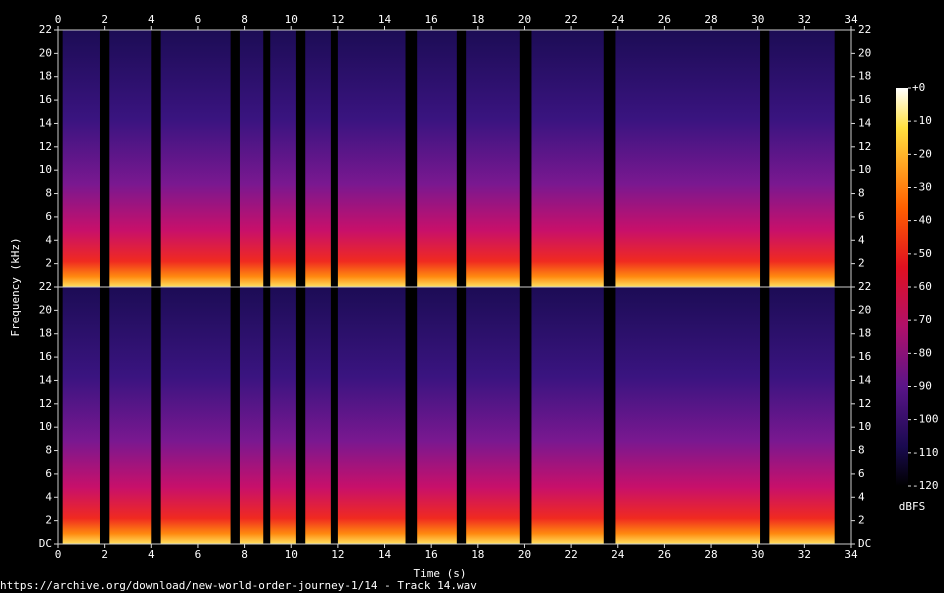 The image size is (944, 593). What do you see at coordinates (902, 287) in the screenshot?
I see `colorbar` at bounding box center [902, 287].